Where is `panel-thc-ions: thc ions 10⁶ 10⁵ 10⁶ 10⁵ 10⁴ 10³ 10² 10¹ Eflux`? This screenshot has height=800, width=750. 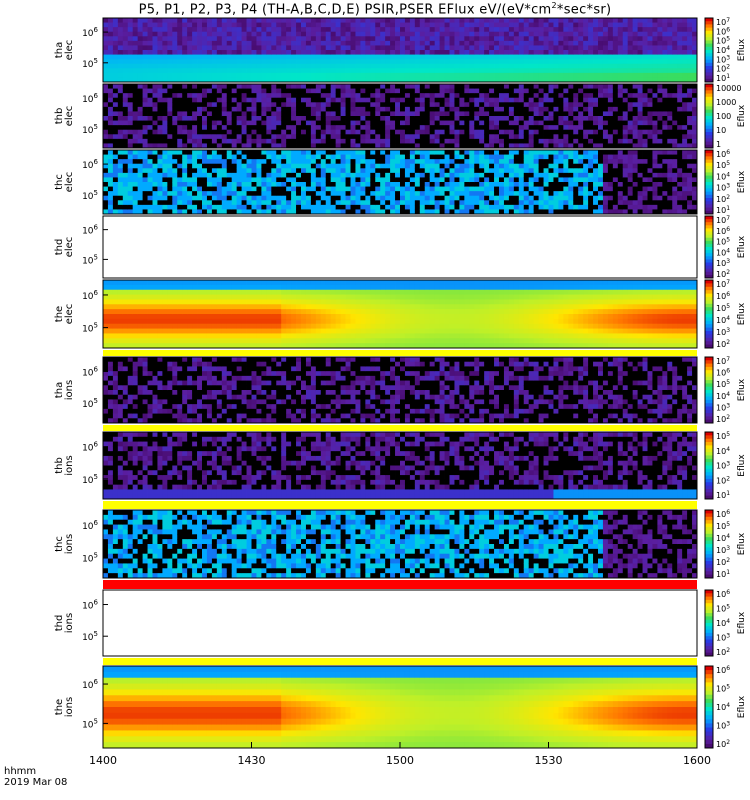 panel-thc-ions: thc ions 10⁶ 10⁵ 10⁶ 10⁵ 10⁴ 10³ 10² 10¹ Eflux is located at coordinates (400, 544).